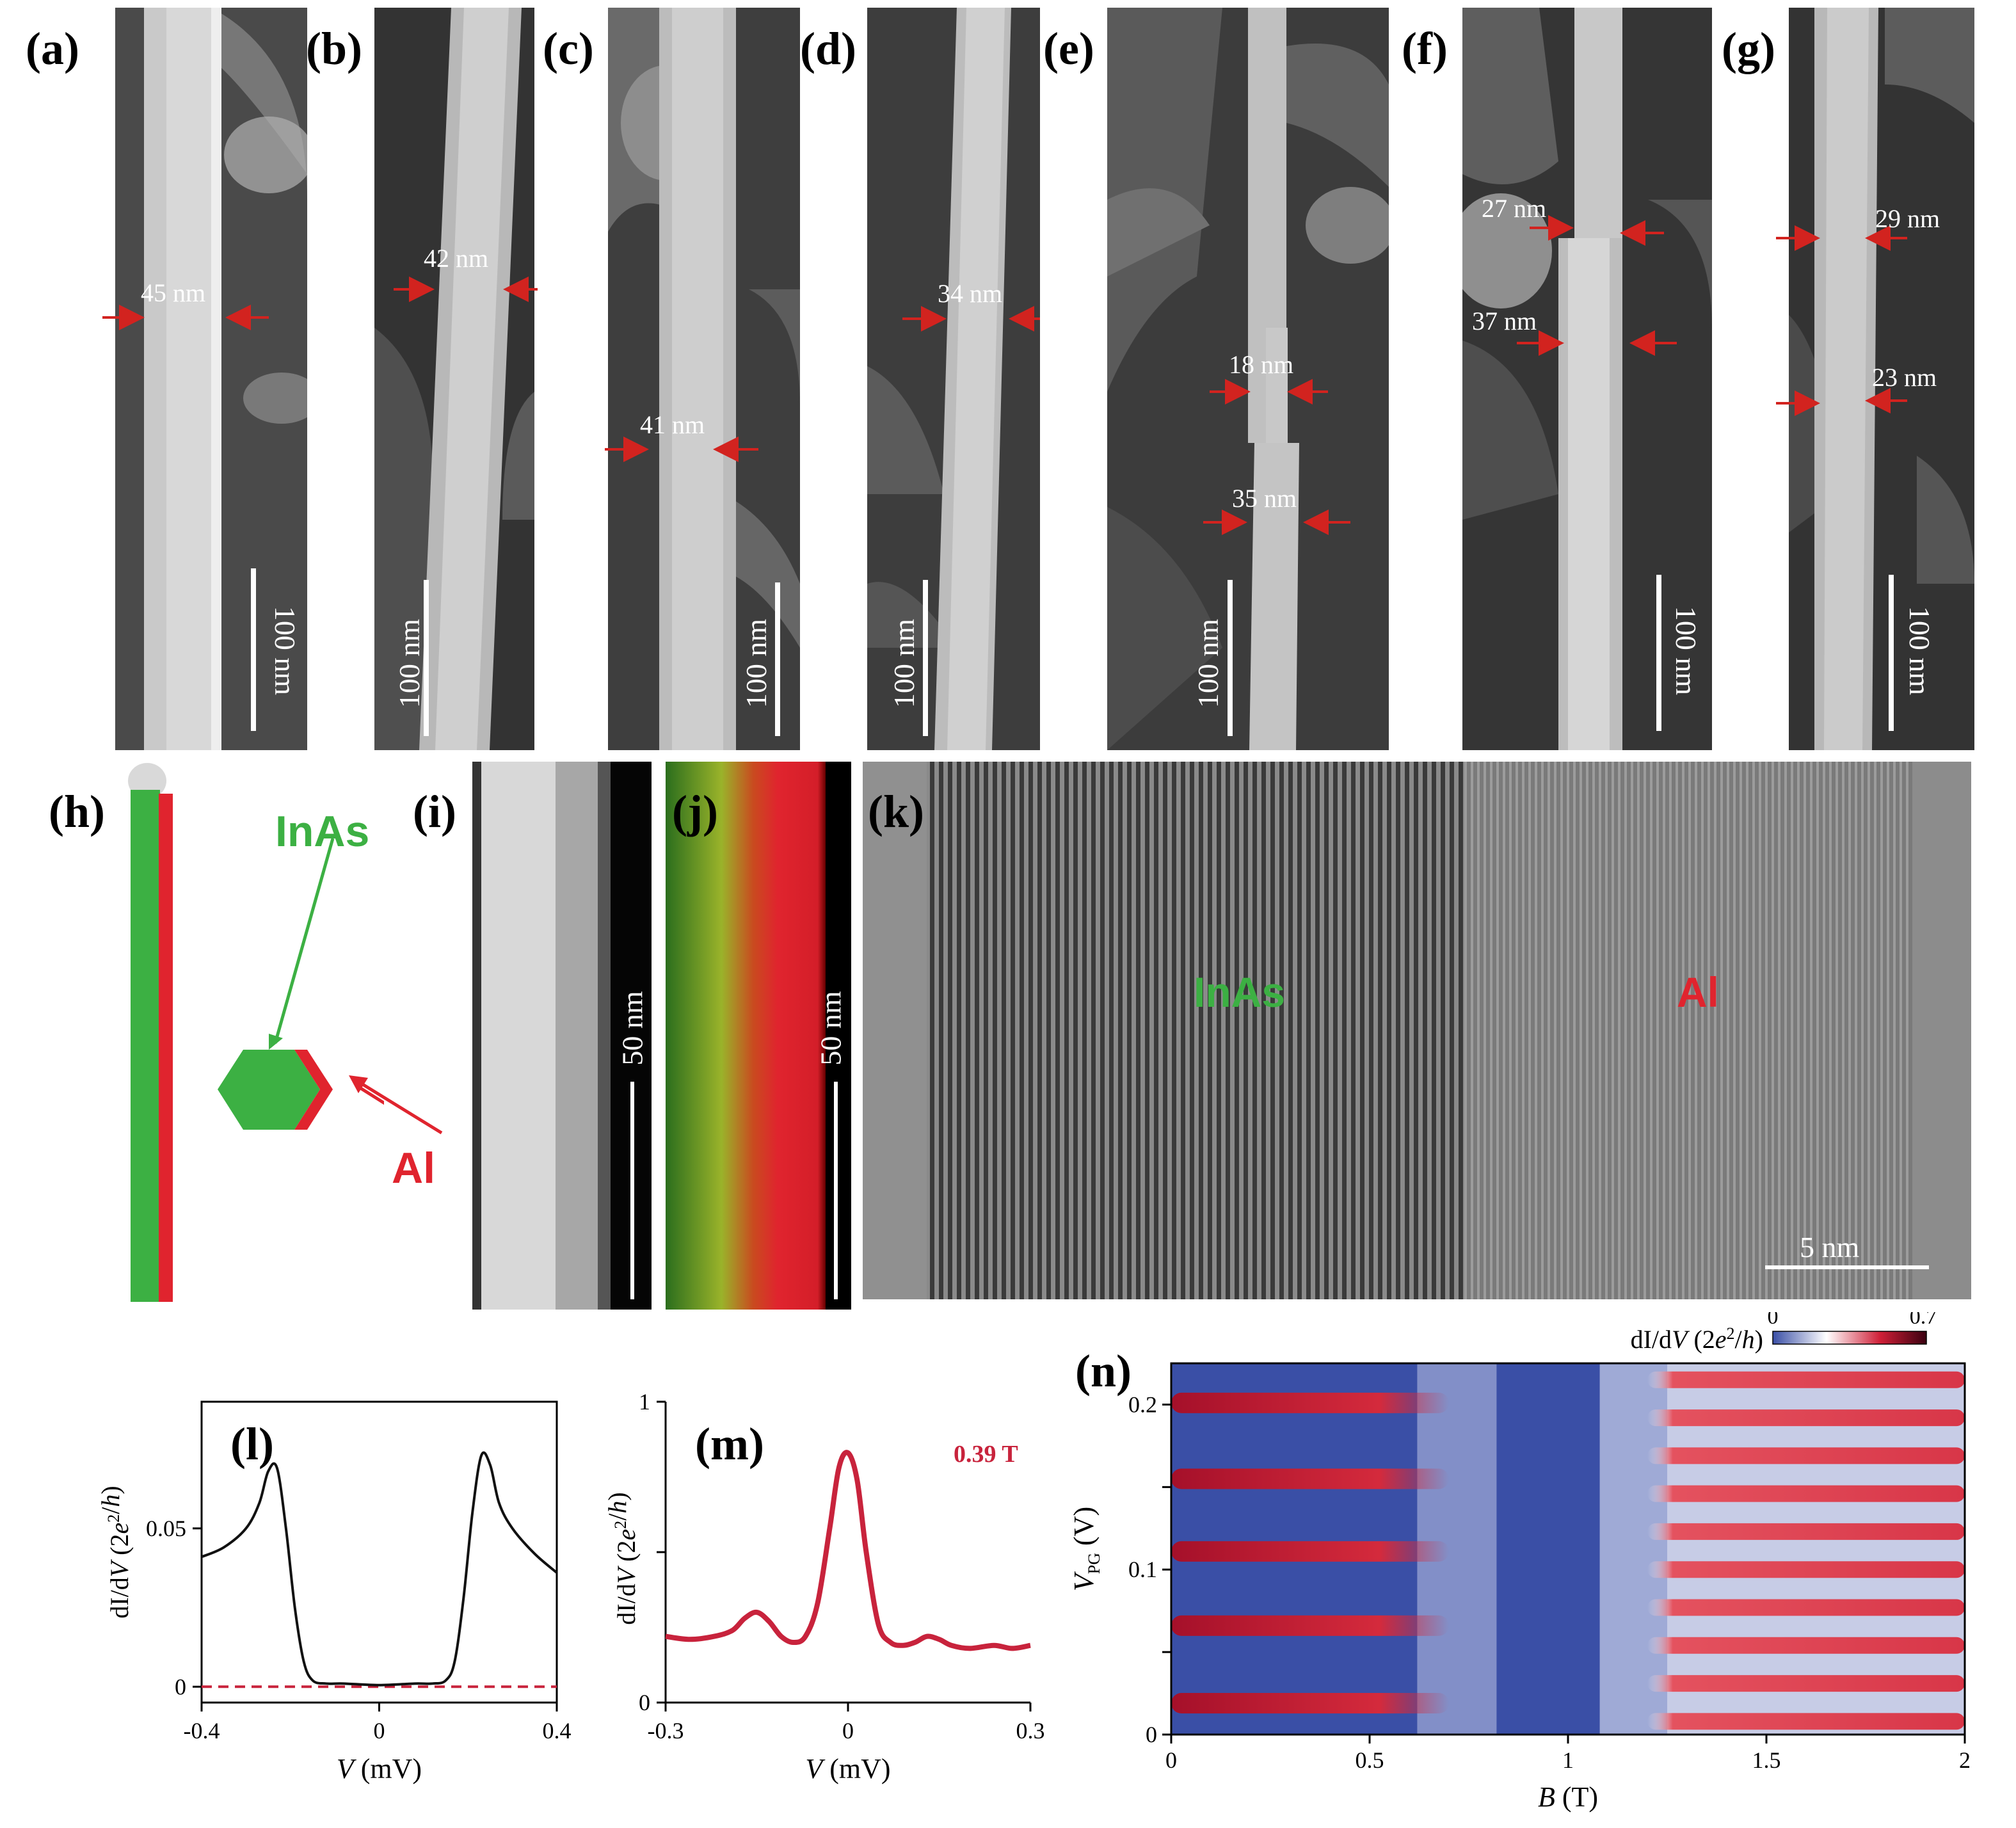 This screenshot has height=1828, width=2016. Describe the element at coordinates (434, 811) in the screenshot. I see `panel-label-i: (i)` at that location.